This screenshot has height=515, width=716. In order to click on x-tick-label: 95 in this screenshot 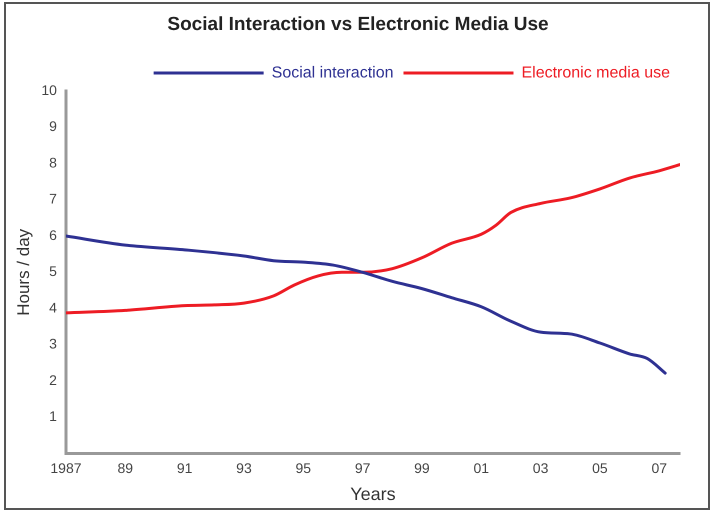, I will do `click(303, 468)`.